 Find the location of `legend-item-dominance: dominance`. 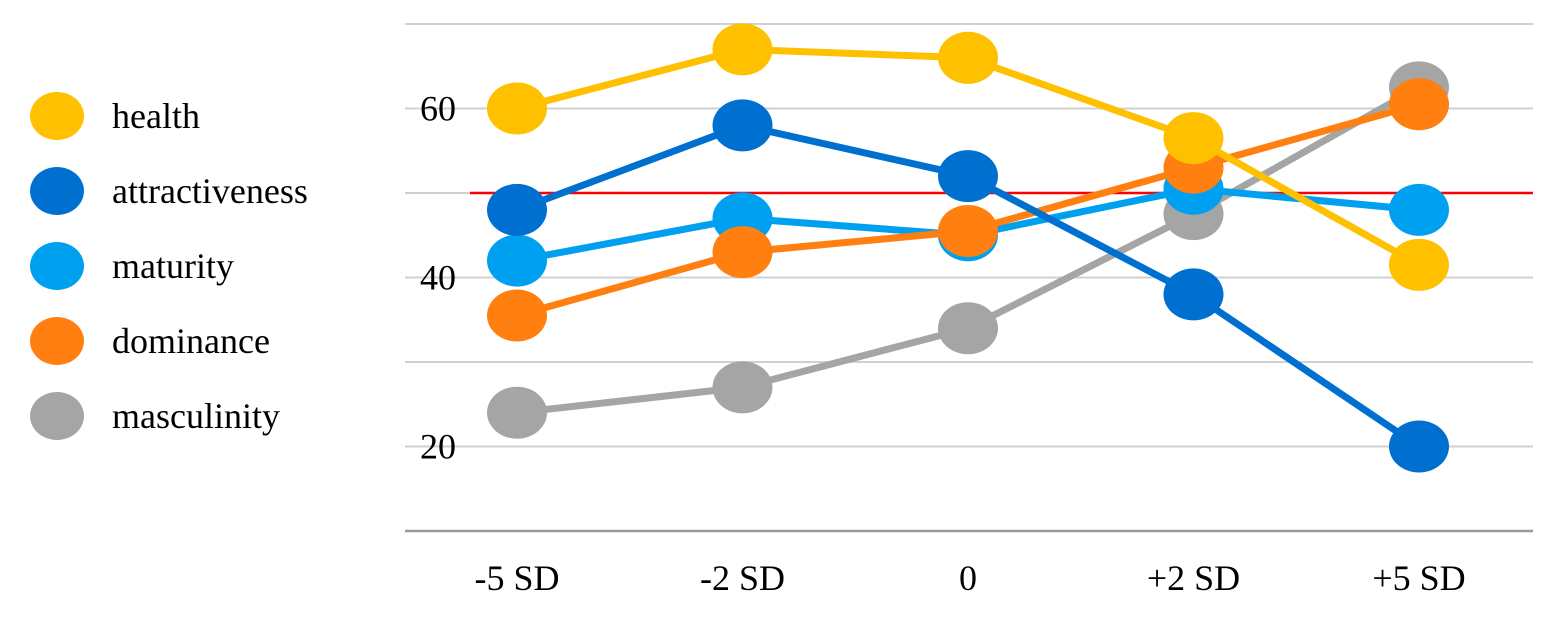

legend-item-dominance: dominance is located at coordinates (169, 340).